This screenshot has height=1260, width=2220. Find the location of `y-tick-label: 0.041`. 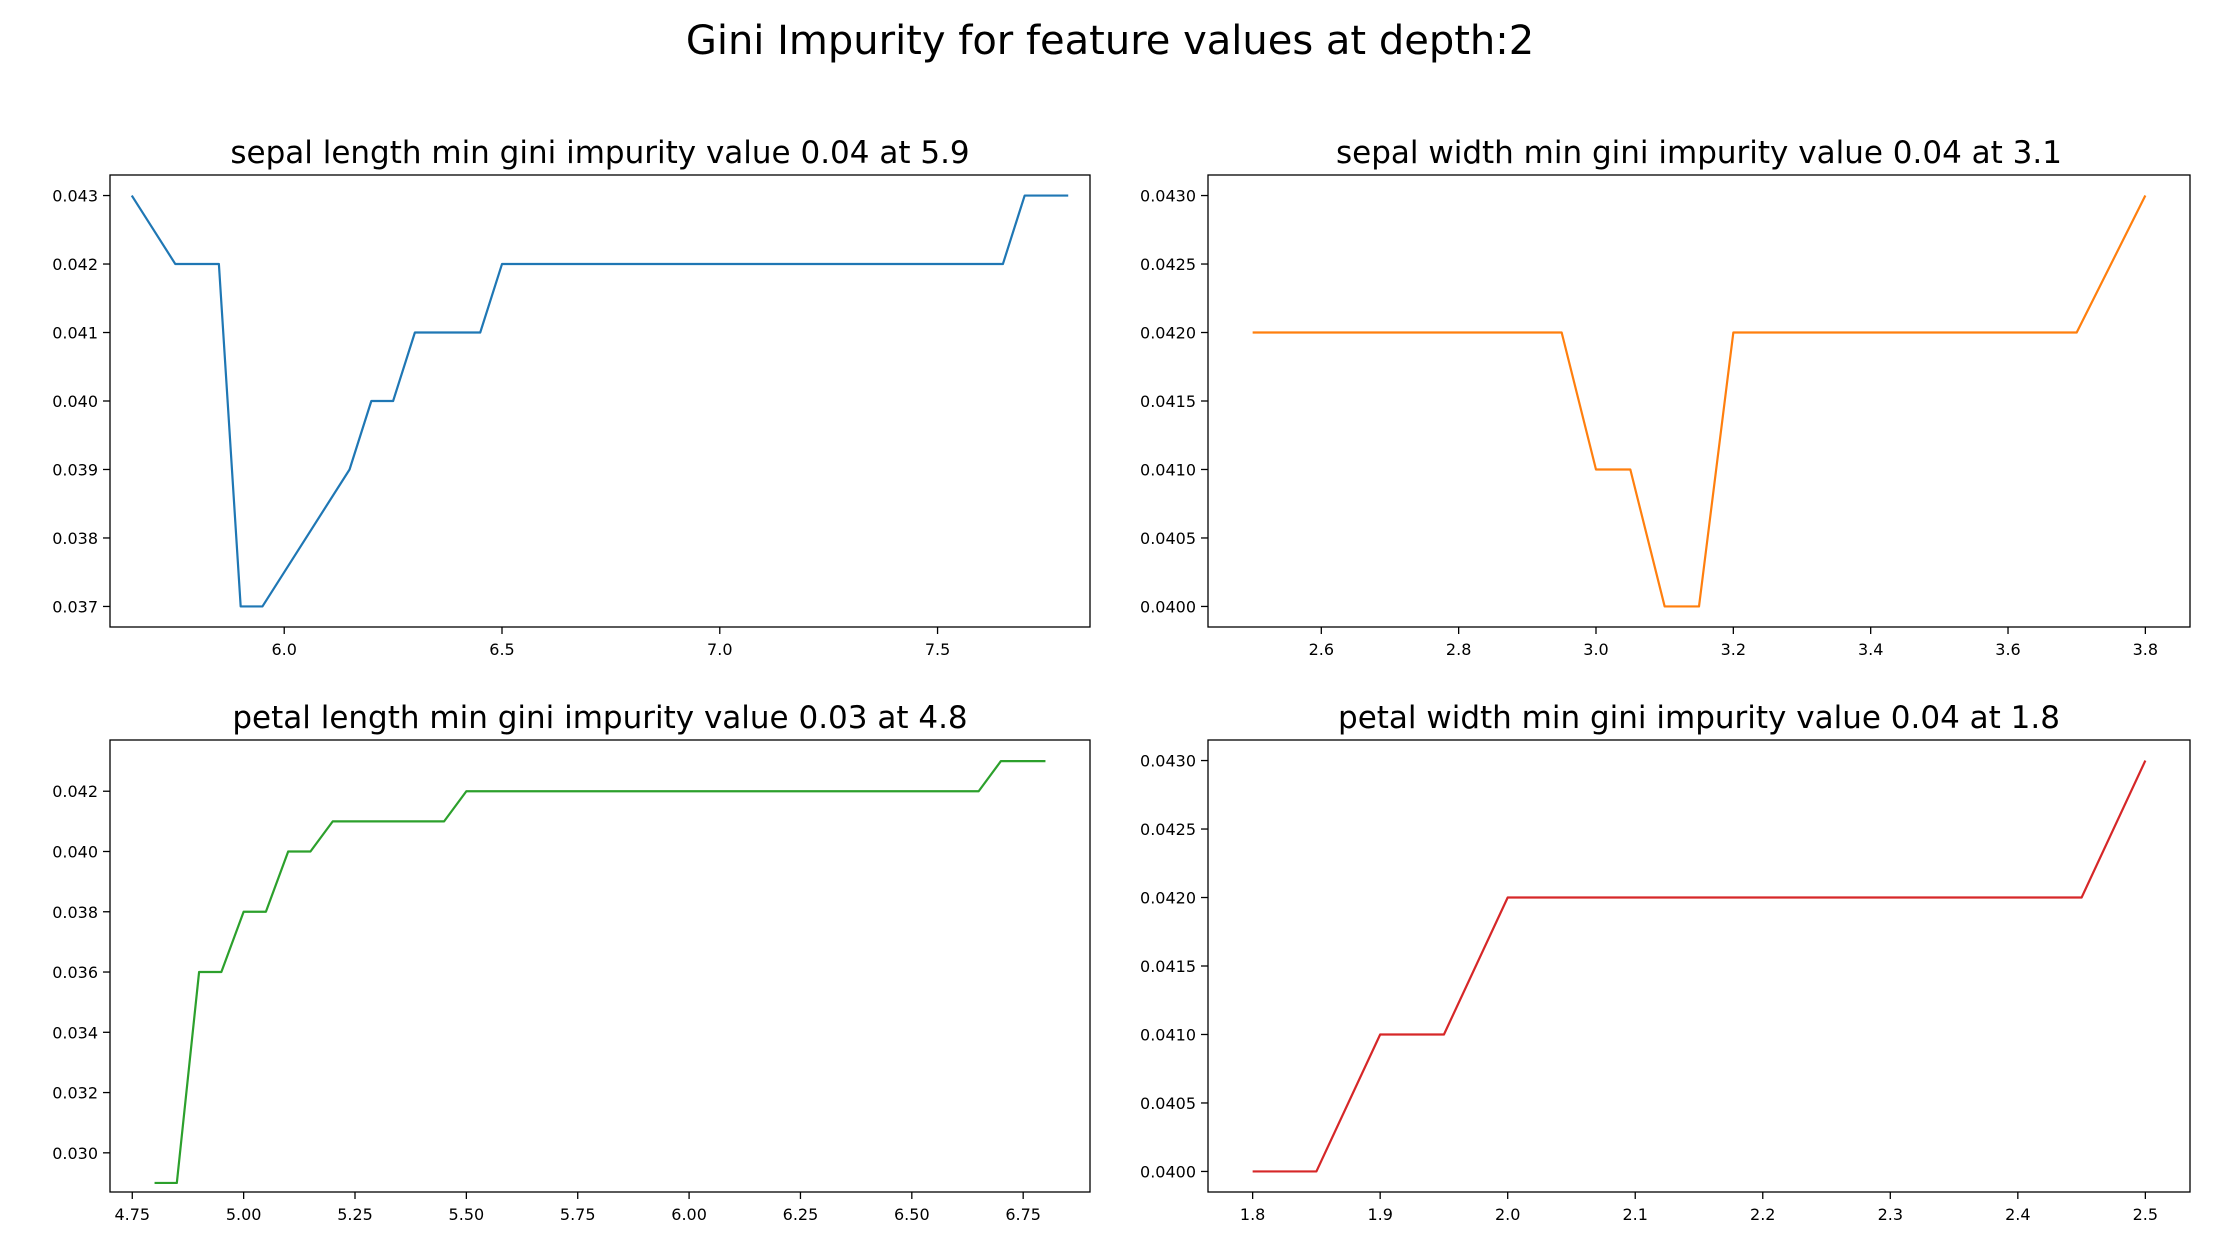

y-tick-label: 0.041 is located at coordinates (75, 333).